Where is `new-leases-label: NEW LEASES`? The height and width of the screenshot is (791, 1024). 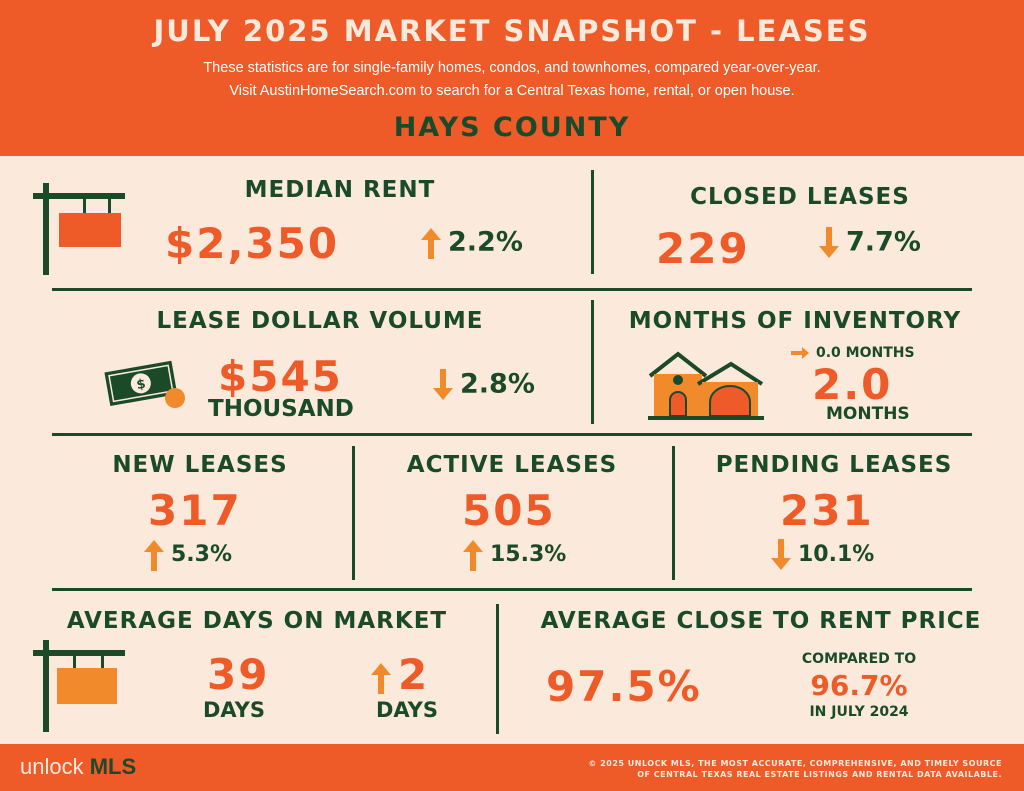 new-leases-label: NEW LEASES is located at coordinates (200, 465).